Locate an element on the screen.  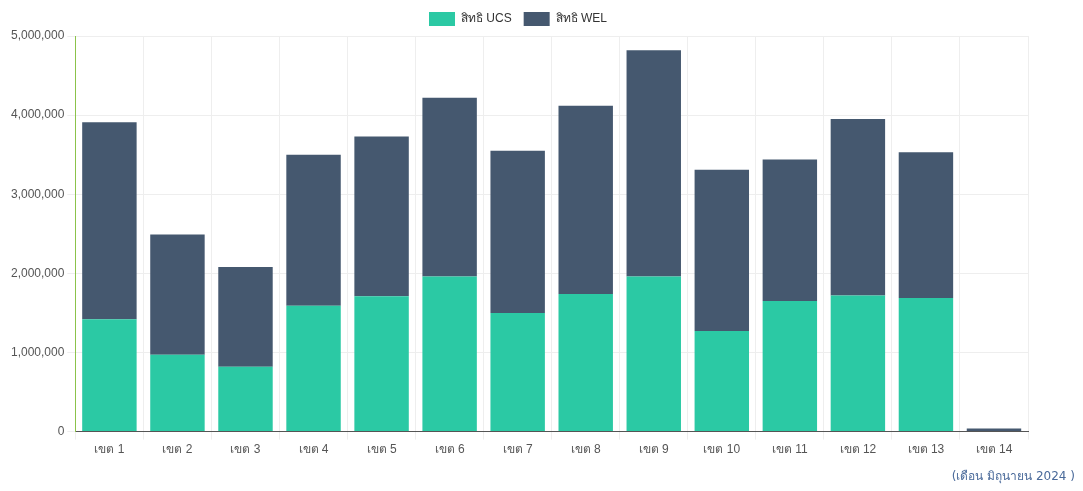
x-tick-label: เขต 8 is located at coordinates (586, 449).